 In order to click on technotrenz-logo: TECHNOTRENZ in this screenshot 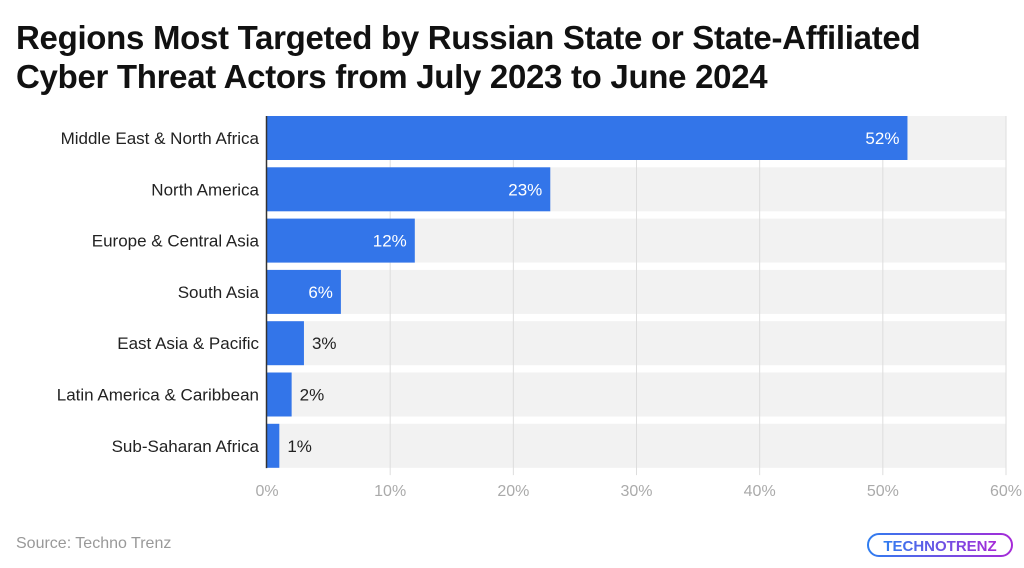, I will do `click(940, 545)`.